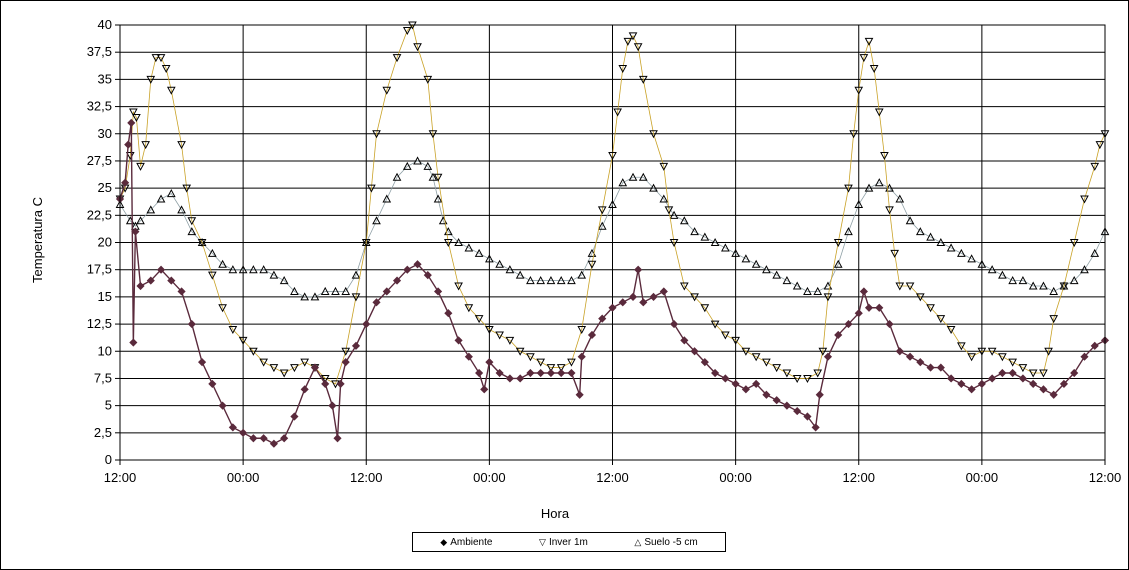 This screenshot has height=570, width=1129. What do you see at coordinates (99, 106) in the screenshot?
I see `y-tick-label: 32,5` at bounding box center [99, 106].